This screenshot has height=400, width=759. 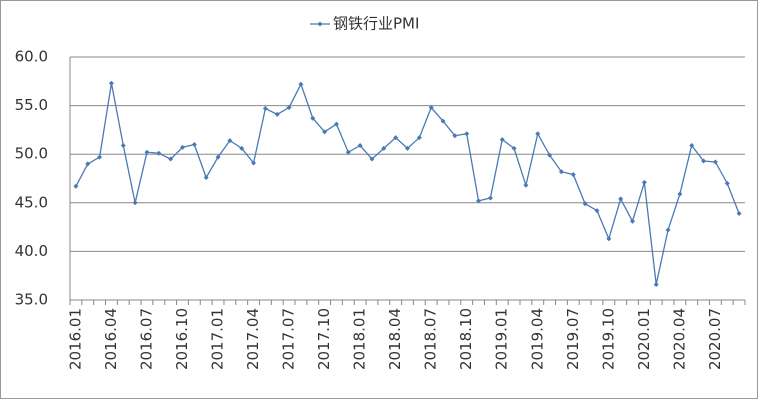 What do you see at coordinates (146, 339) in the screenshot?
I see `x-tick-label: 2016.07` at bounding box center [146, 339].